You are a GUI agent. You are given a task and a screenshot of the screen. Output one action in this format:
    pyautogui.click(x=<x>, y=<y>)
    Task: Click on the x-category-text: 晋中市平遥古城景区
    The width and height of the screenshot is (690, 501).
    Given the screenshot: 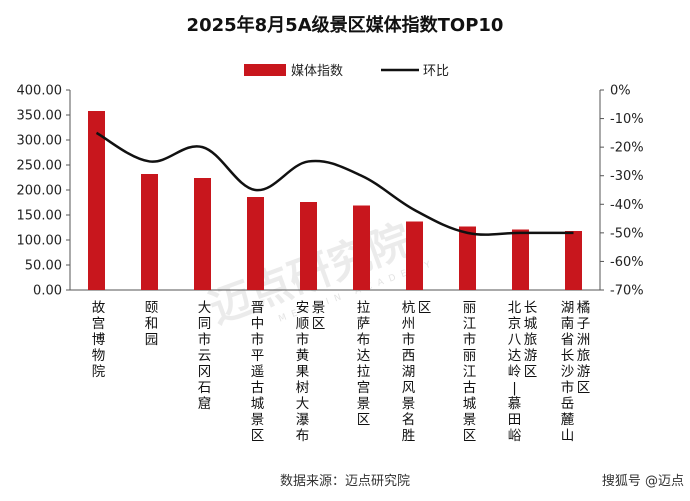 What is the action you would take?
    pyautogui.click(x=258, y=372)
    